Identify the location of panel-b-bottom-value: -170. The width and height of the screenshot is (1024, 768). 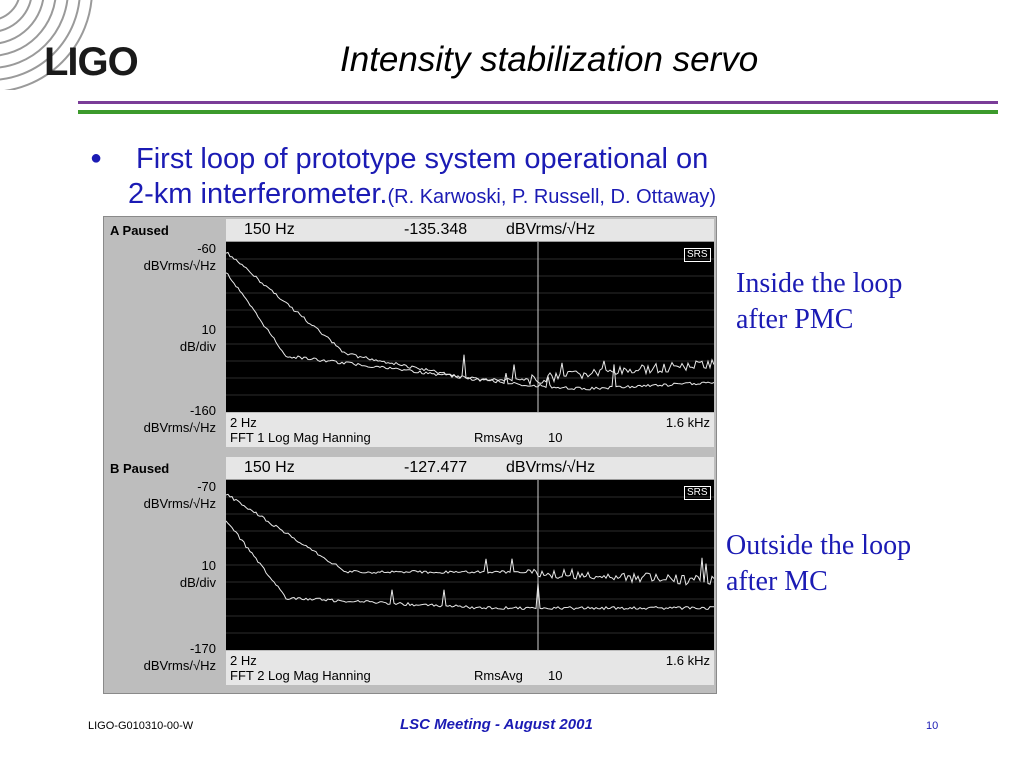
(202, 648).